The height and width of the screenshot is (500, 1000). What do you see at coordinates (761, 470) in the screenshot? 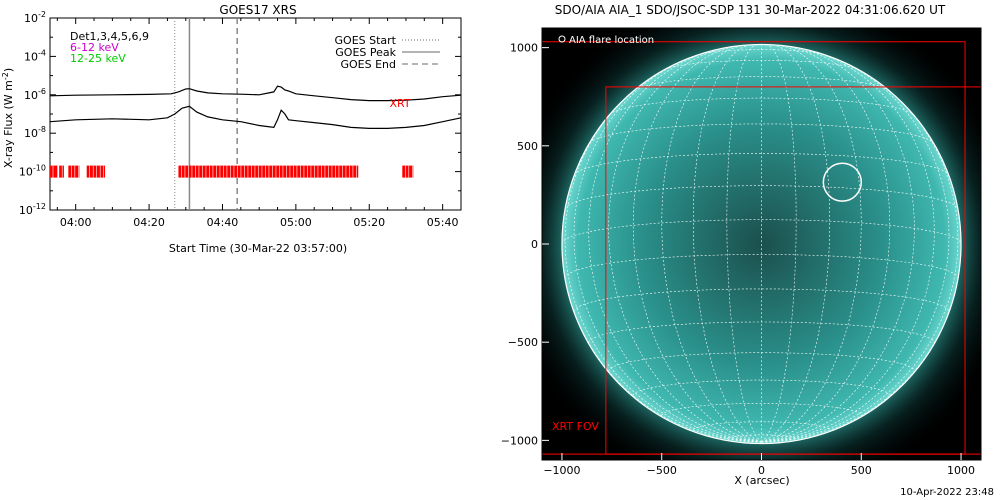
I see `aia-x-tick-label: 0` at bounding box center [761, 470].